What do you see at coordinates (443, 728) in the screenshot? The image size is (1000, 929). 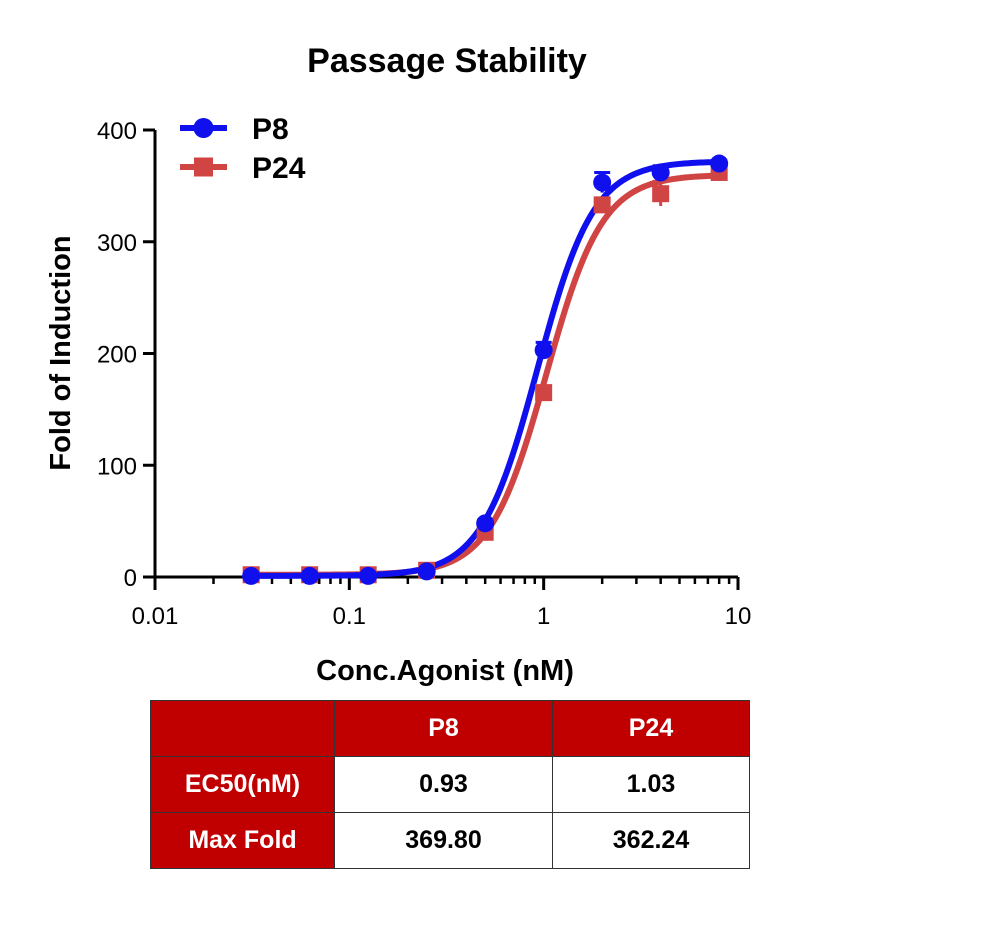 I see `table-header-cell: P8` at bounding box center [443, 728].